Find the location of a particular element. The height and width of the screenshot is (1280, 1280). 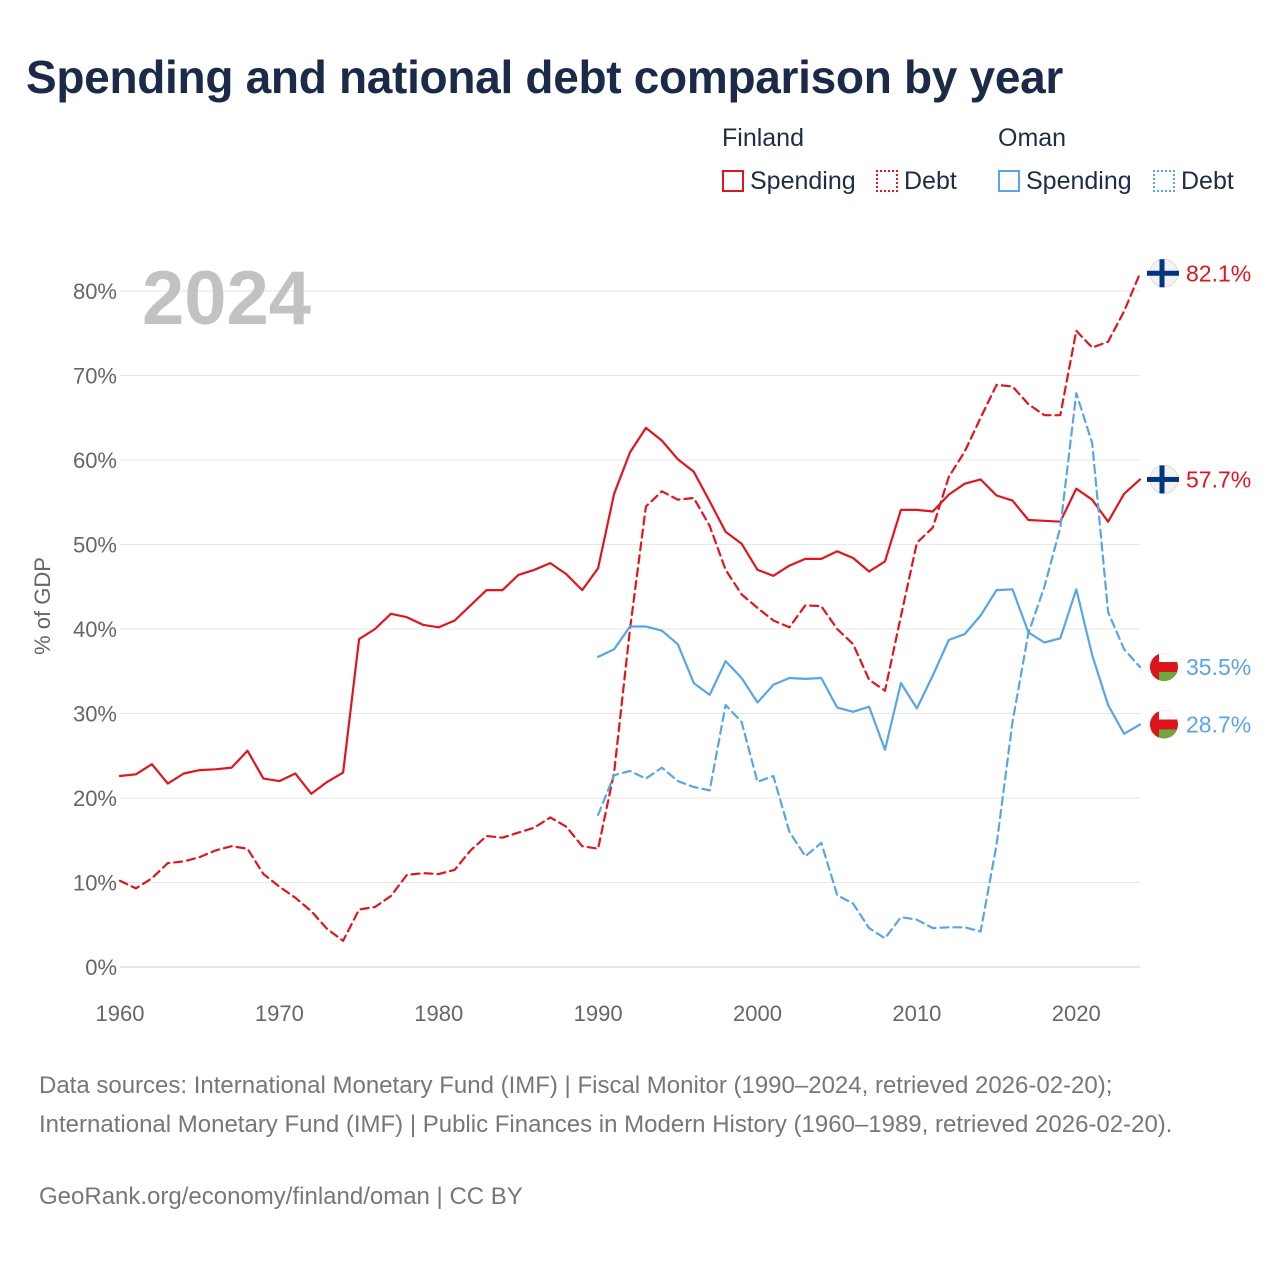

legend-oman-spending: Spending is located at coordinates (1065, 181).